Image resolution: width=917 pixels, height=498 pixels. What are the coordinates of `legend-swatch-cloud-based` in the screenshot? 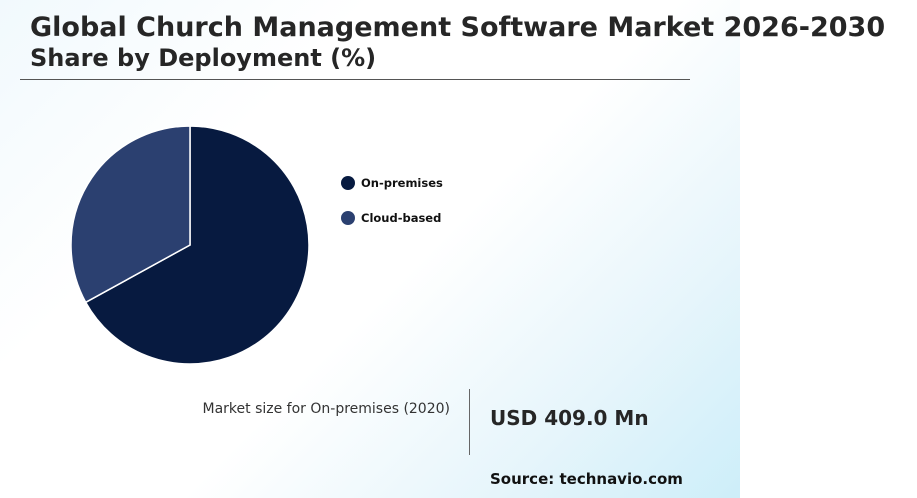 It's located at (348, 218).